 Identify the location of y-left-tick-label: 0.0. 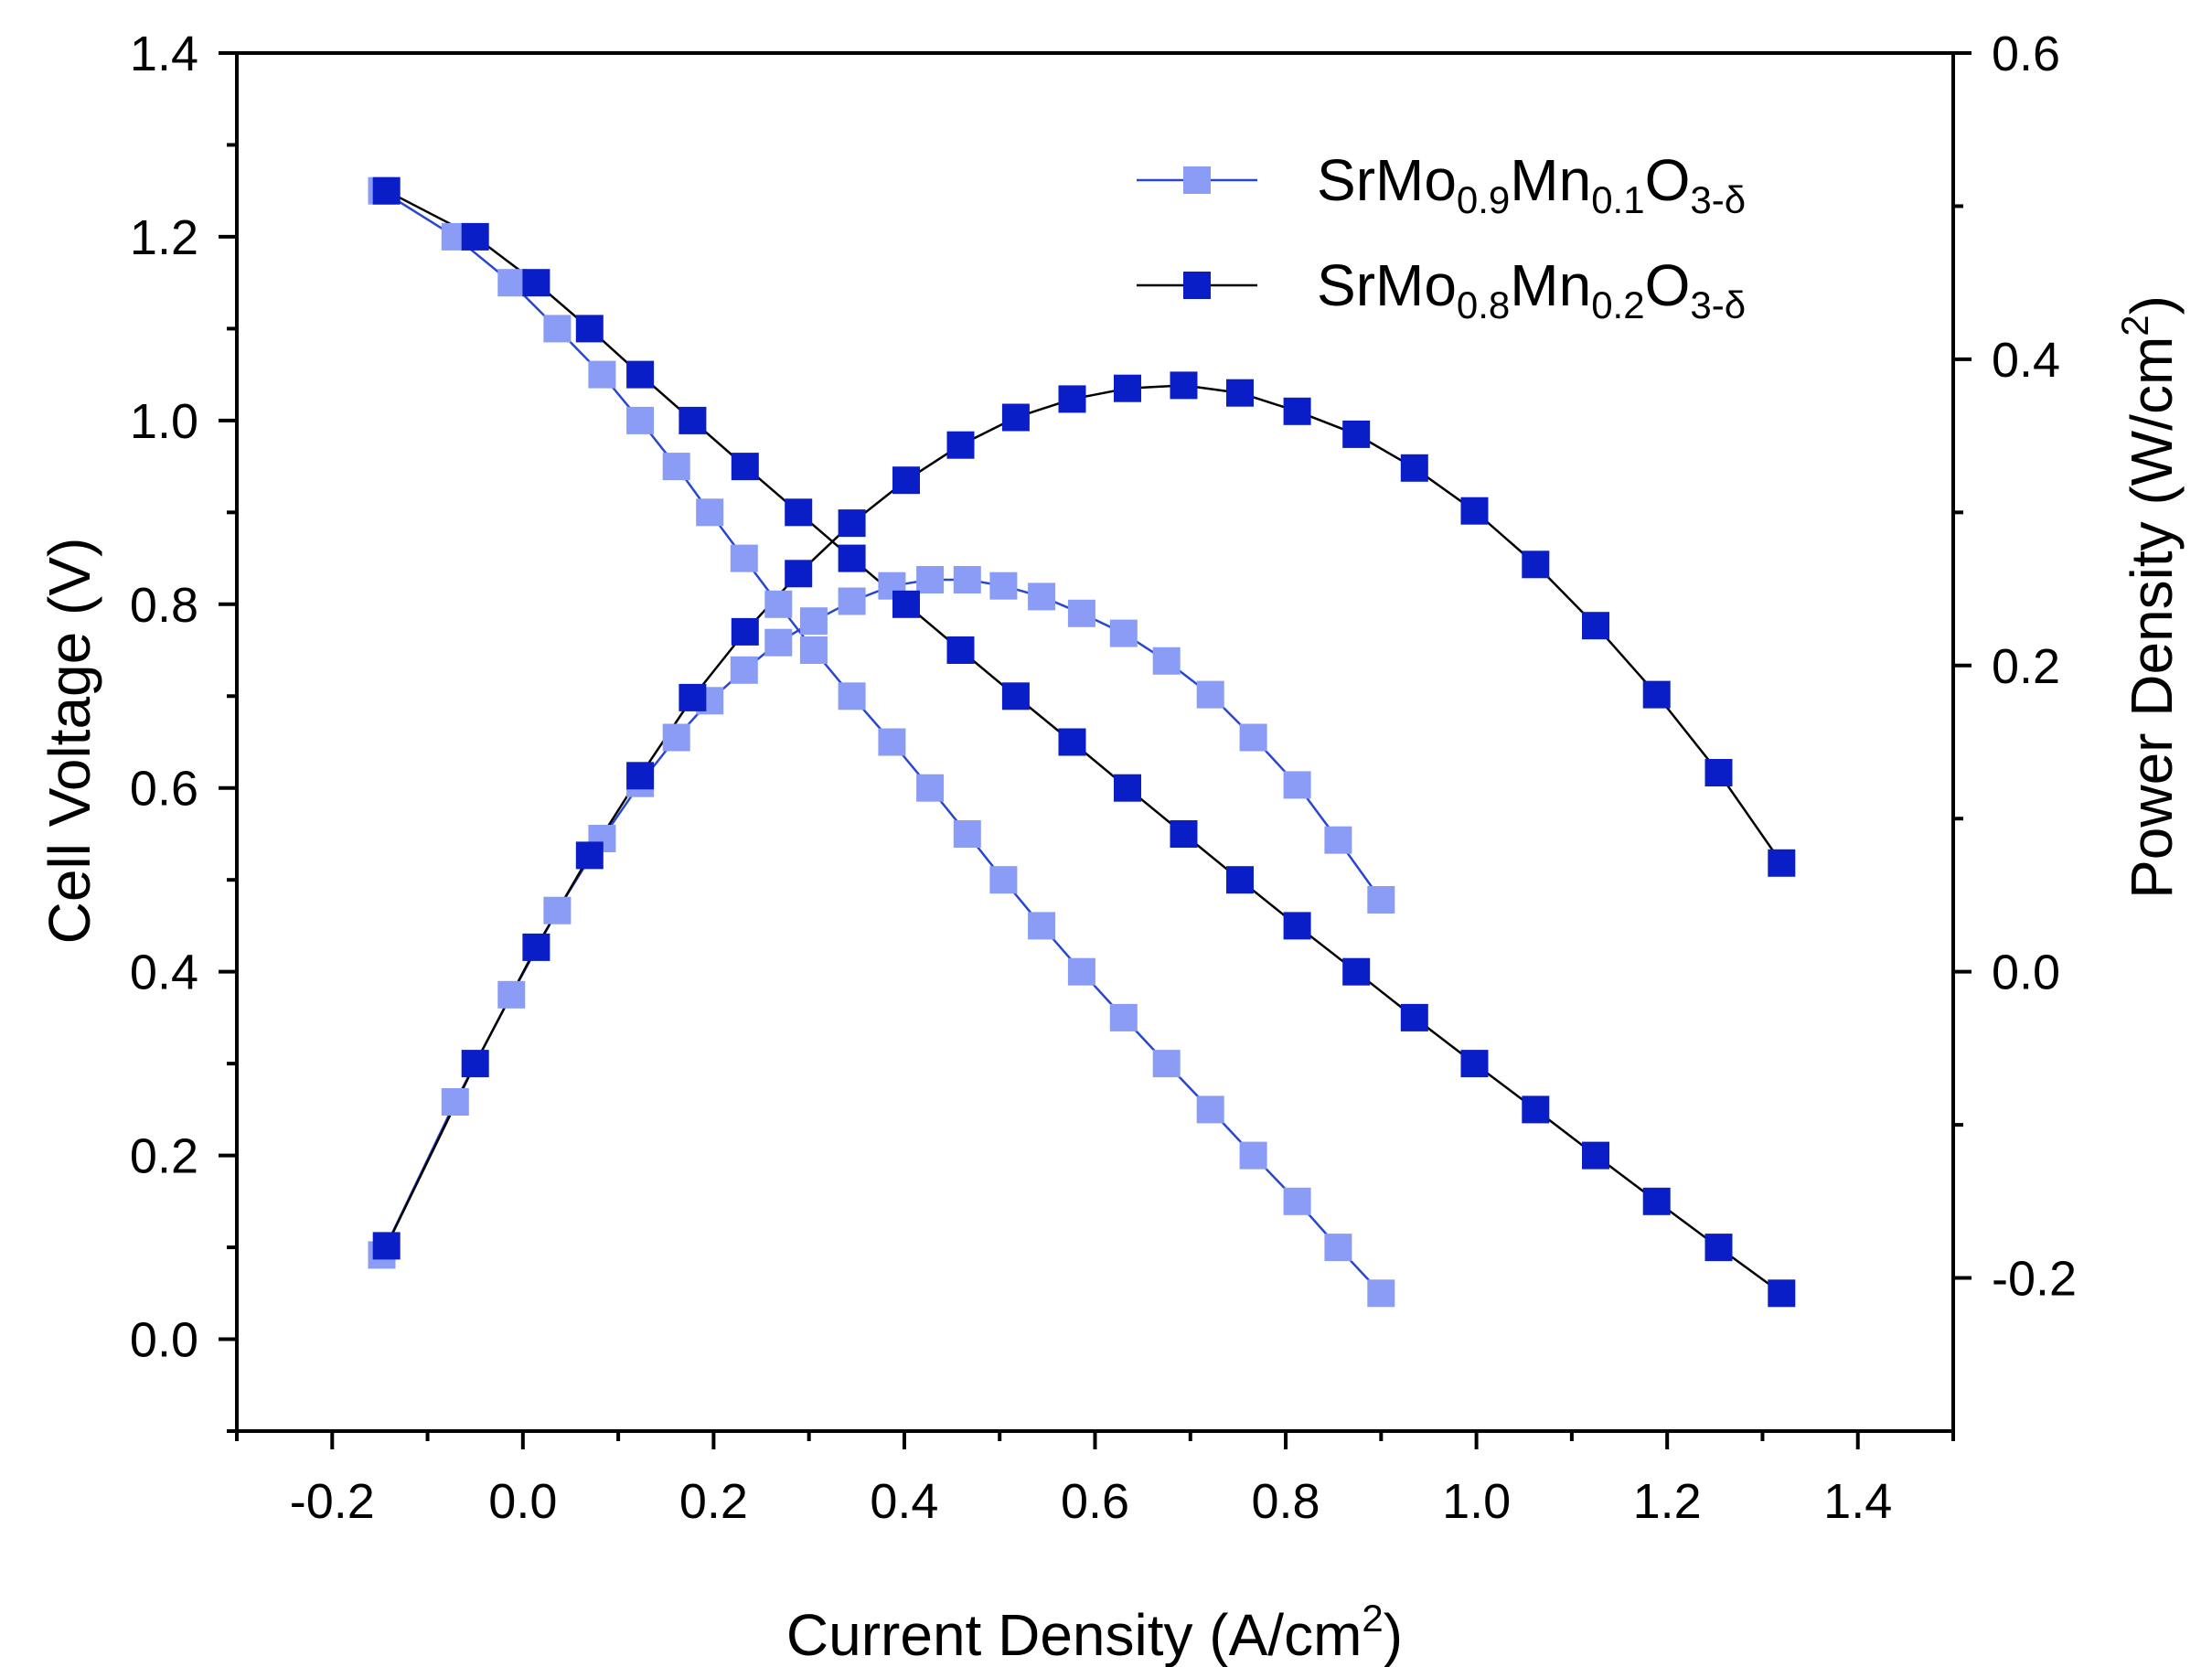
(164, 1340).